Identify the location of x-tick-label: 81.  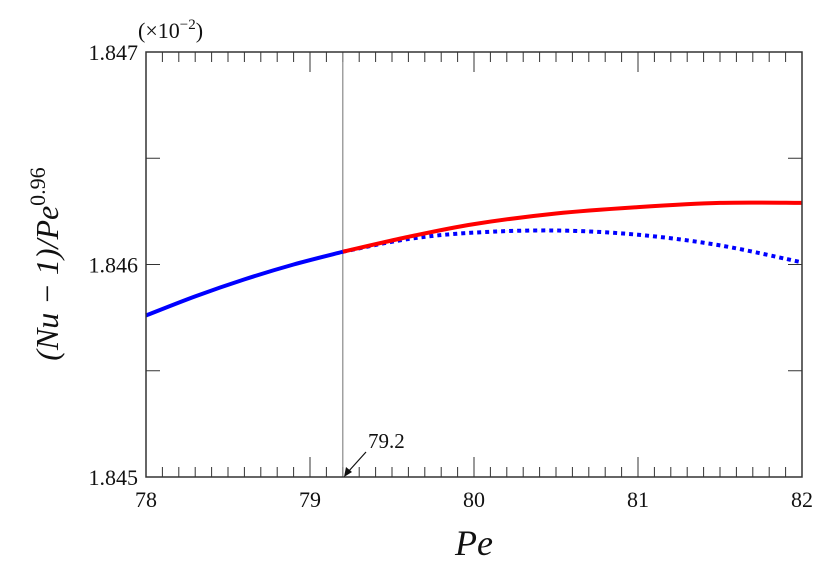
(638, 499).